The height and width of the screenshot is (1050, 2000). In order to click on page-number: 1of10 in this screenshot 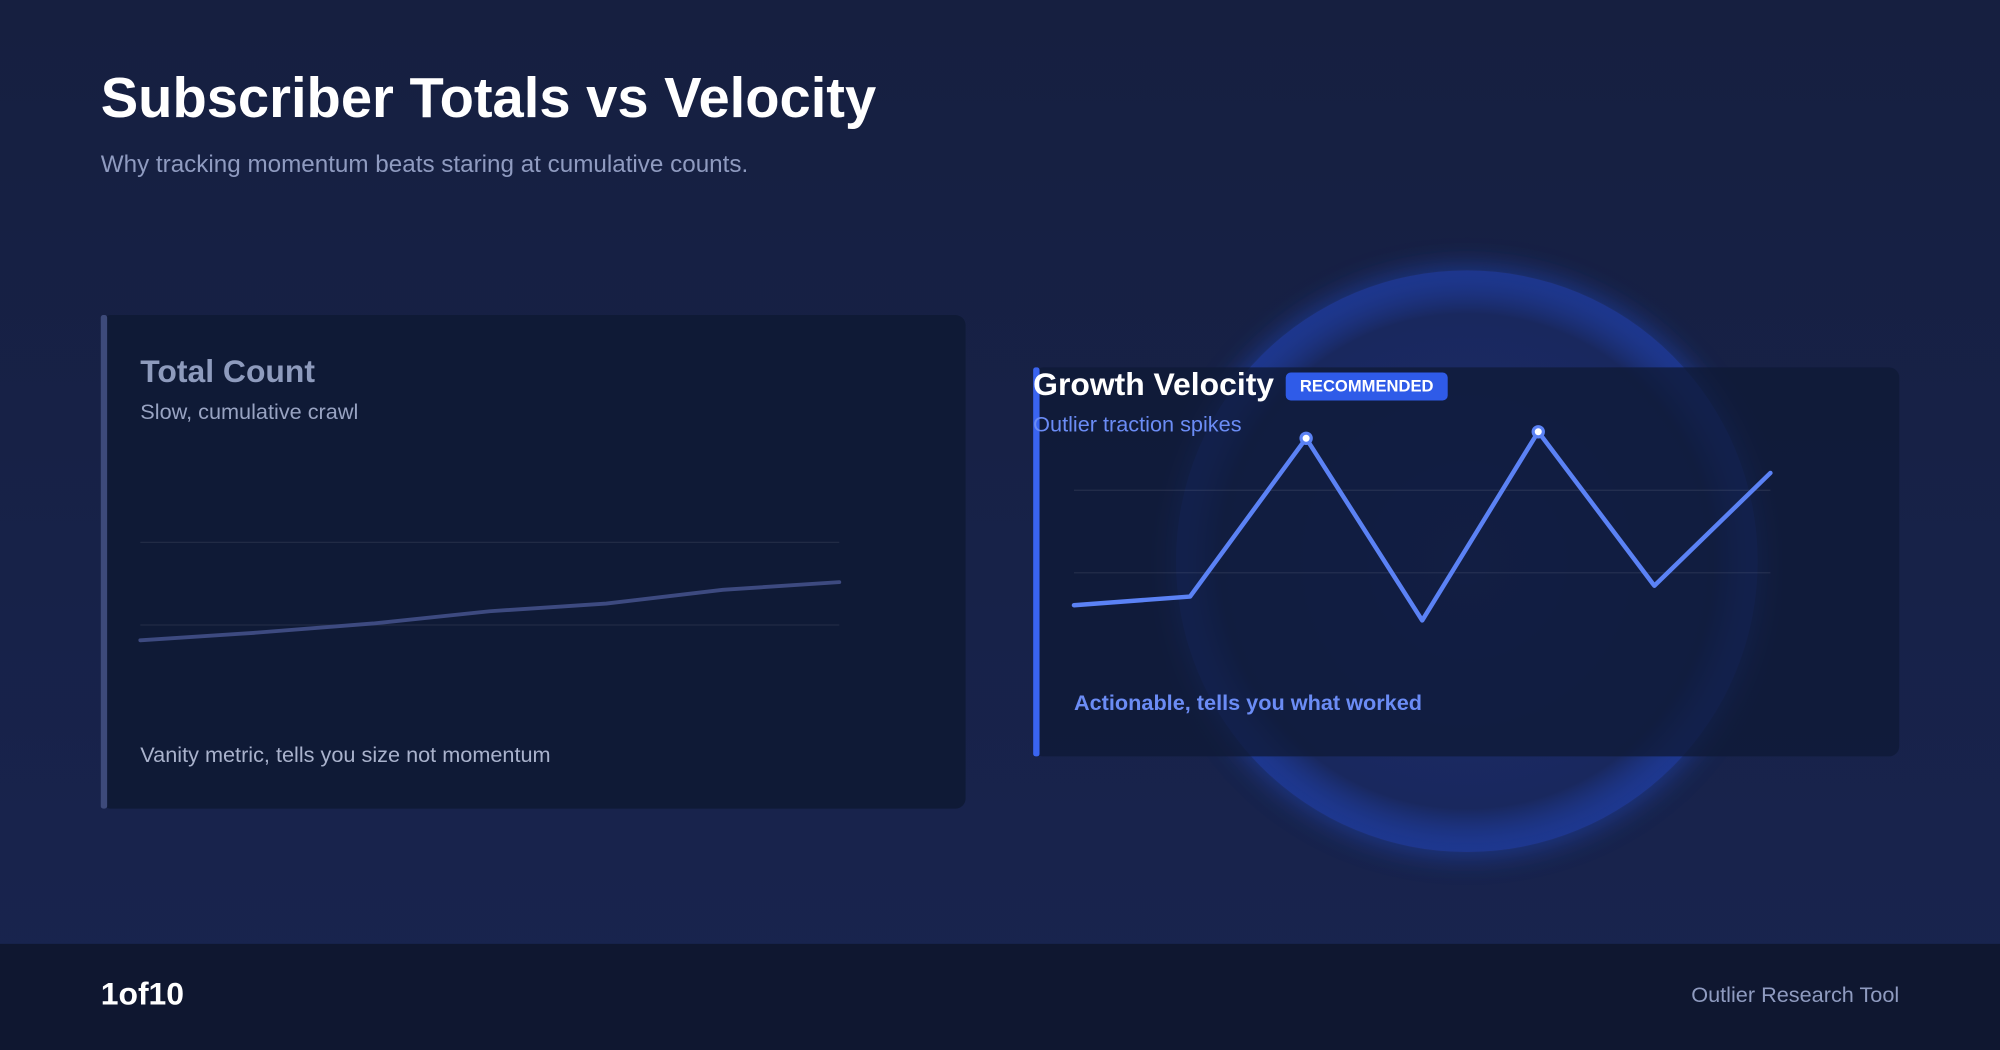, I will do `click(142, 994)`.